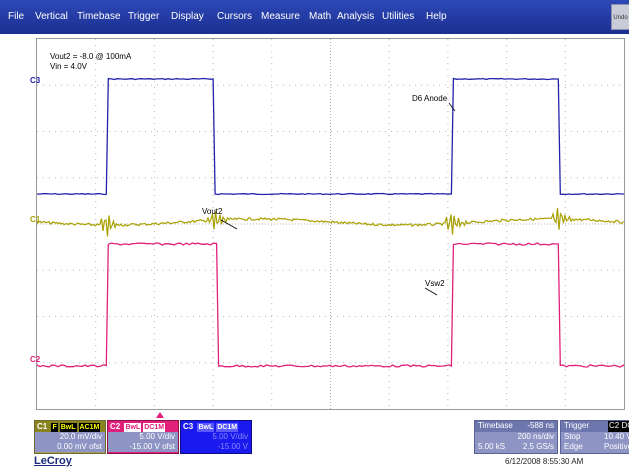 The height and width of the screenshot is (468, 629). What do you see at coordinates (572, 436) in the screenshot?
I see `trigger-mode: Stop` at bounding box center [572, 436].